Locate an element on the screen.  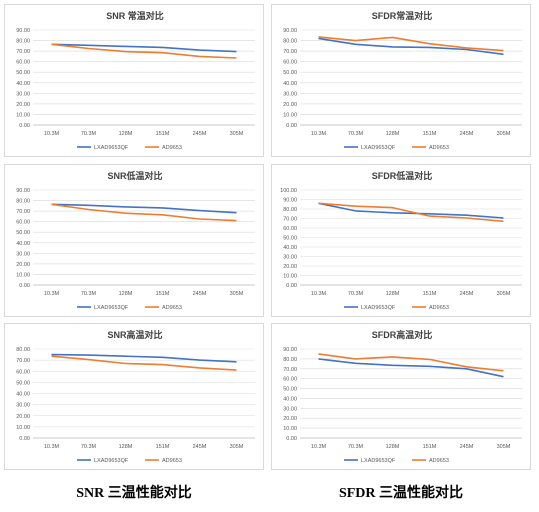
chart-title: SNR高温对比 is located at coordinates (134, 334).